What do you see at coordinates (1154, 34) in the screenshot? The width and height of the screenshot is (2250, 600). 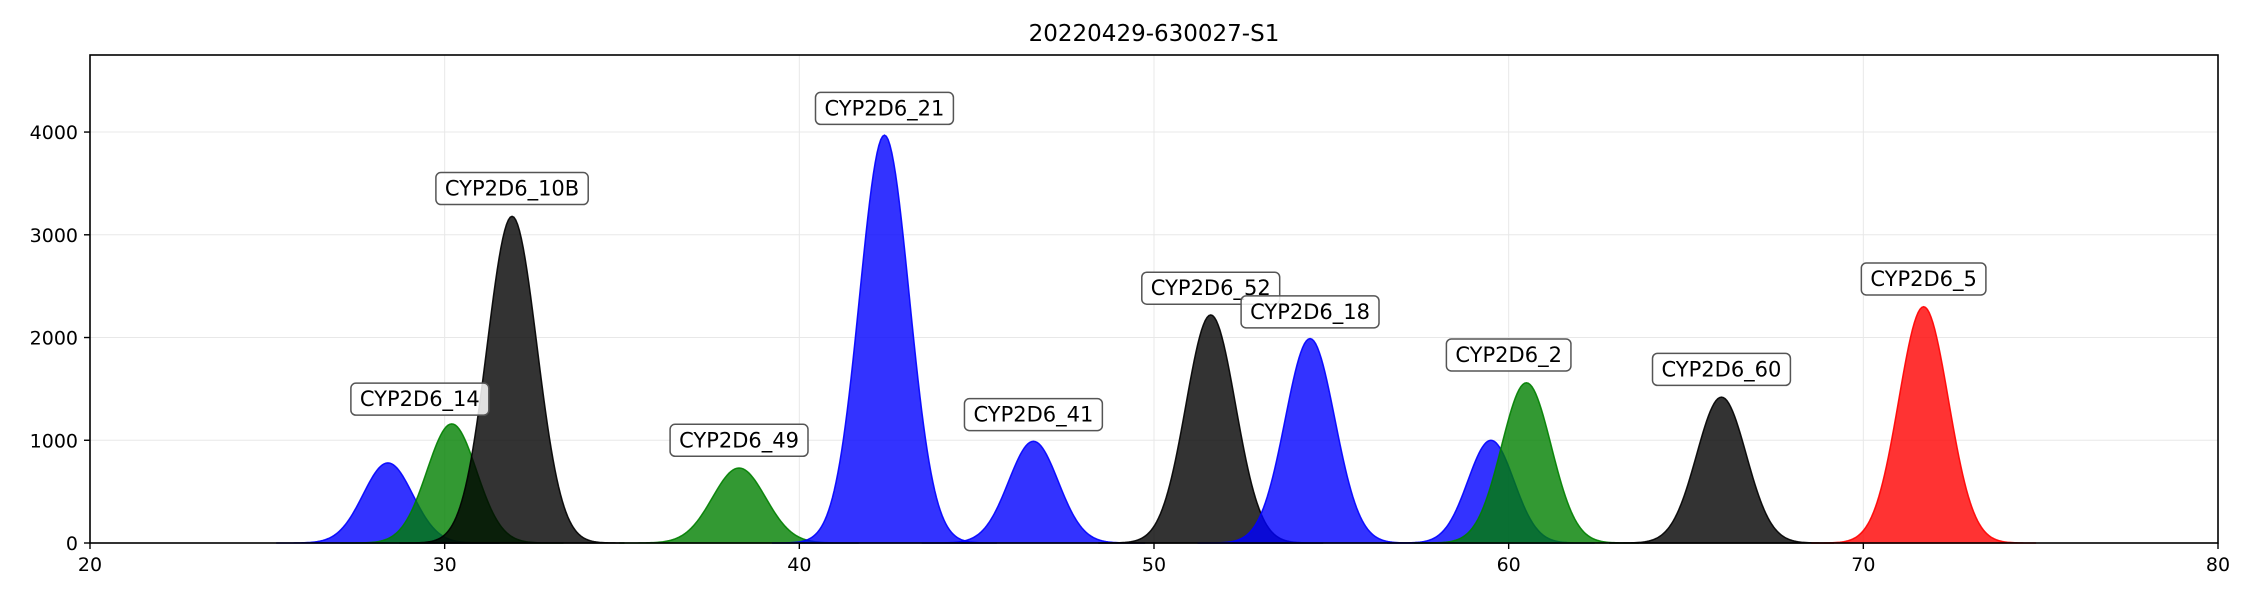 I see `chart-title: 20220429-630027-S1` at bounding box center [1154, 34].